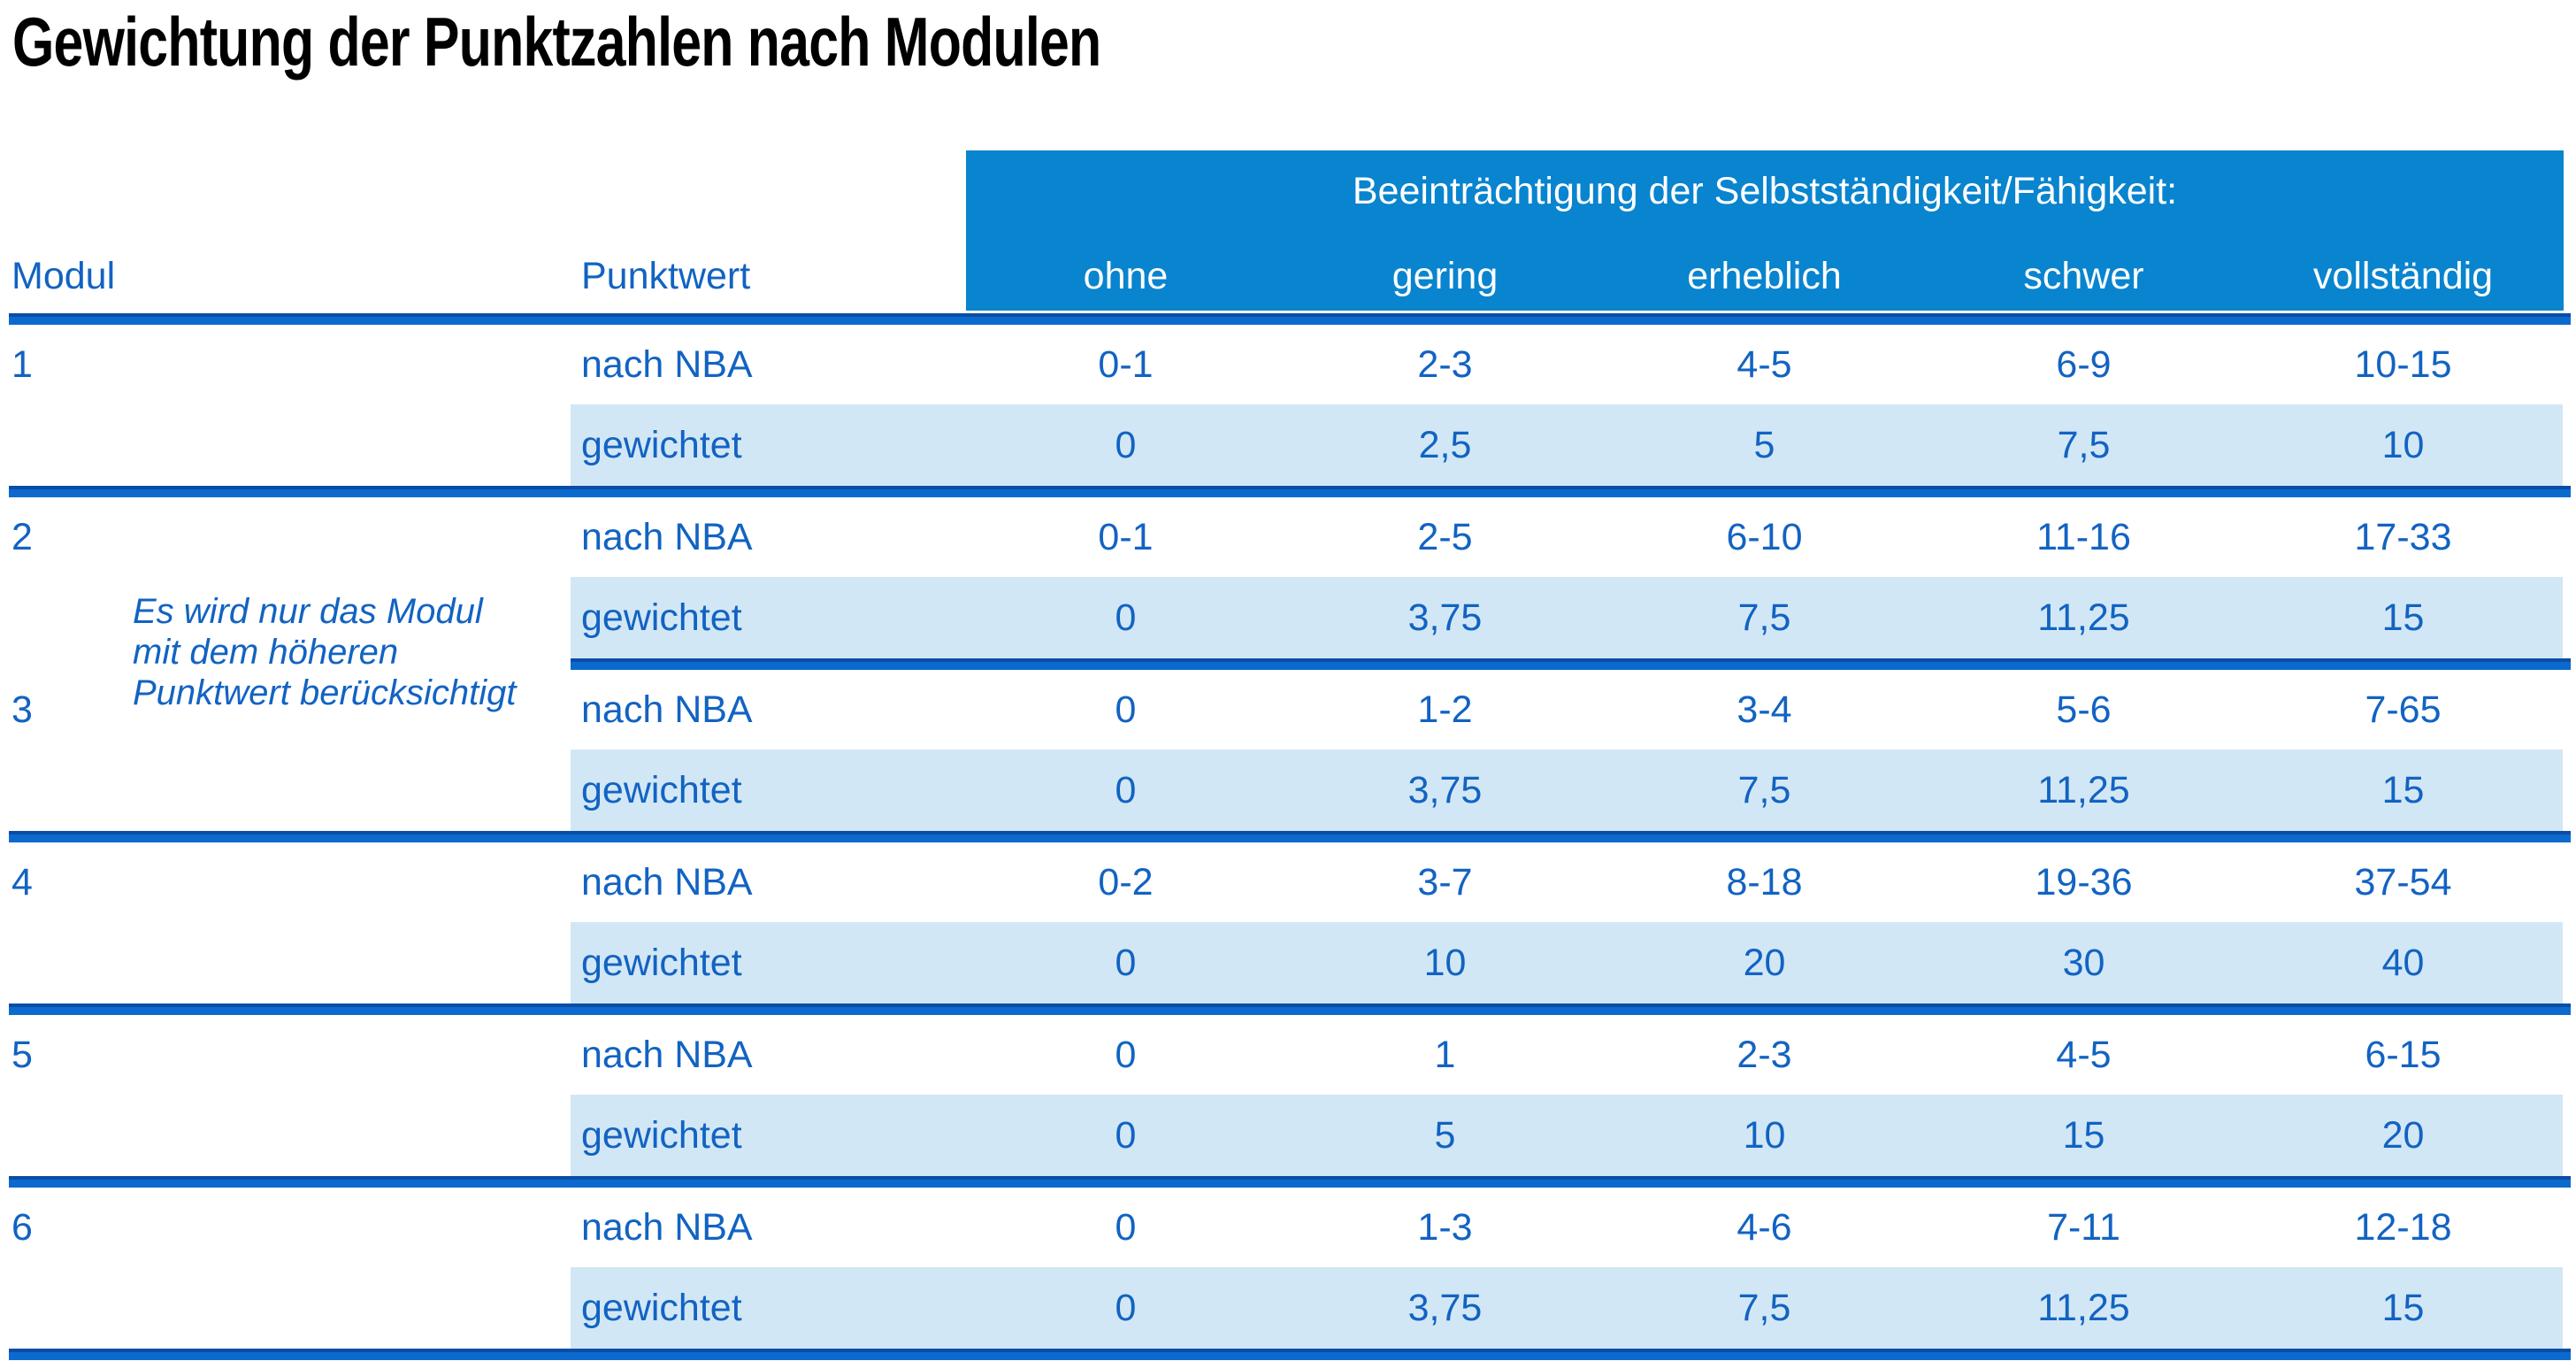  I want to click on table-row: gewichtet 0 2,5 5 7,5 10, so click(1288, 445).